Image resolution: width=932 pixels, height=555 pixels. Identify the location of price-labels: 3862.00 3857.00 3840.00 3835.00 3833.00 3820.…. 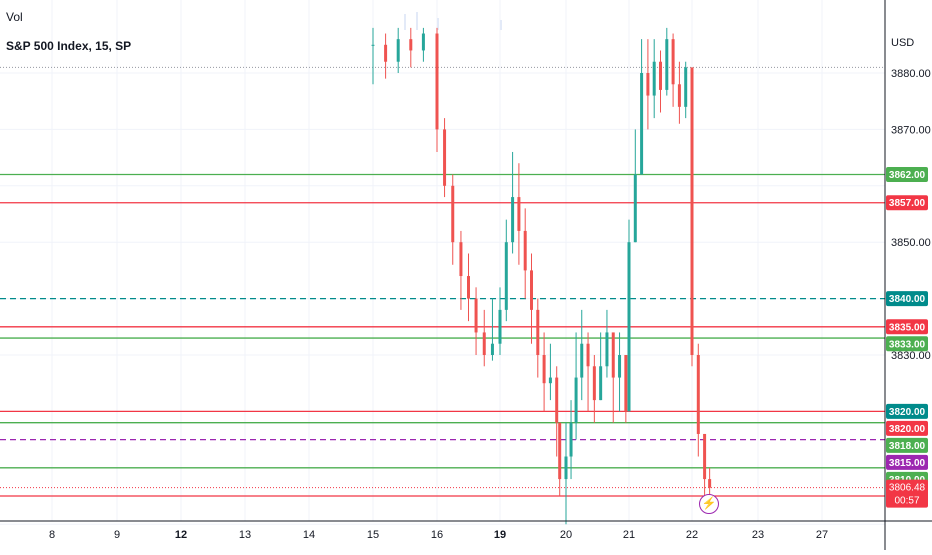
(907, 337).